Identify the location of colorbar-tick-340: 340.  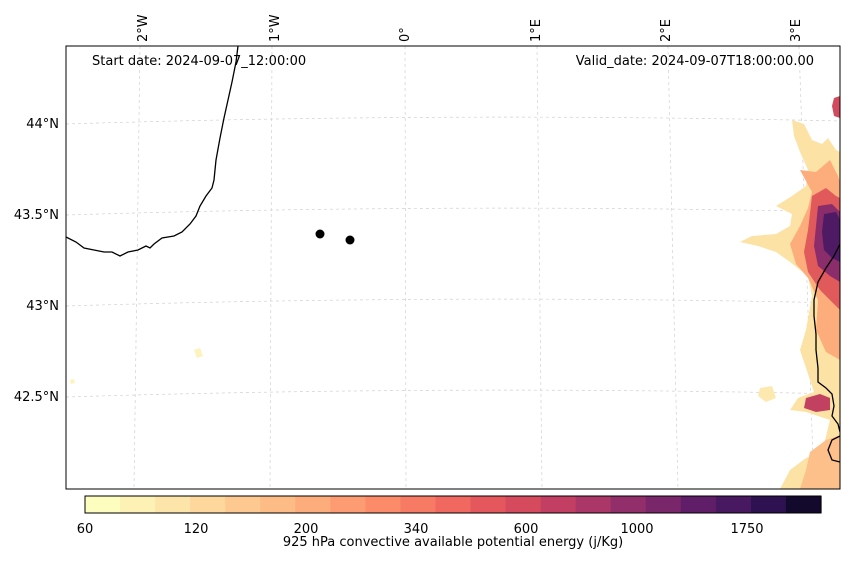
(416, 529).